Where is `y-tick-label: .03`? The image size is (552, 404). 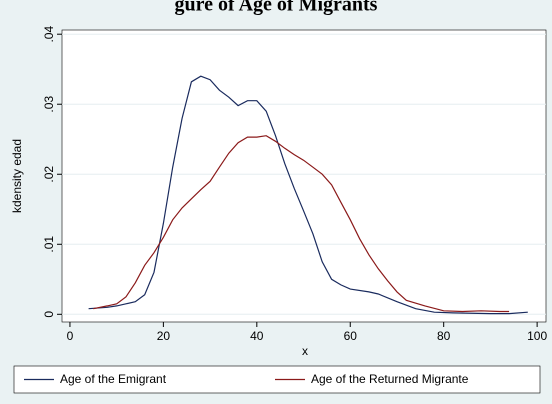 y-tick-label: .03 is located at coordinates (49, 104).